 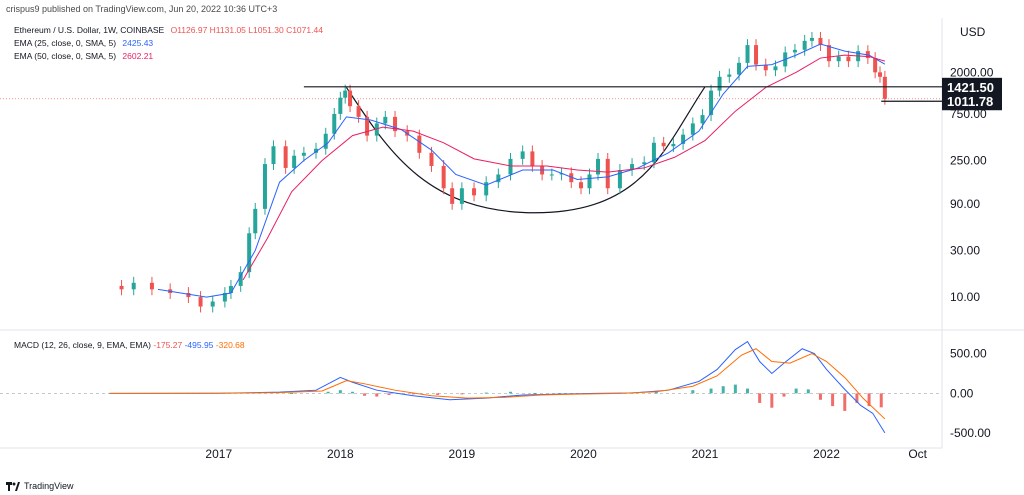 I want to click on macd-label: MACD (12, 26, close, 9, EMA, EMA), so click(x=82, y=345).